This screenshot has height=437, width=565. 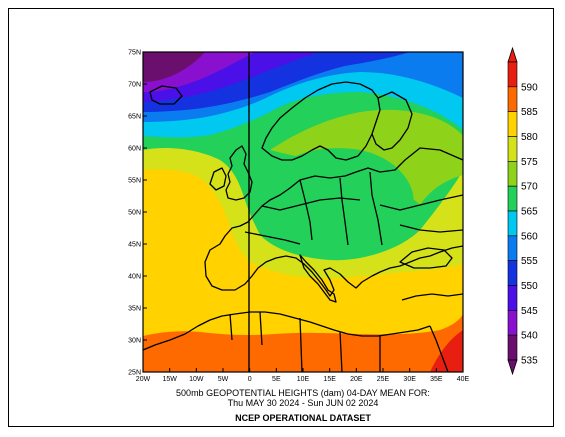 What do you see at coordinates (303, 403) in the screenshot?
I see `title-line-2: Thu MAY 30 2024 - Sun JUN 02 2024` at bounding box center [303, 403].